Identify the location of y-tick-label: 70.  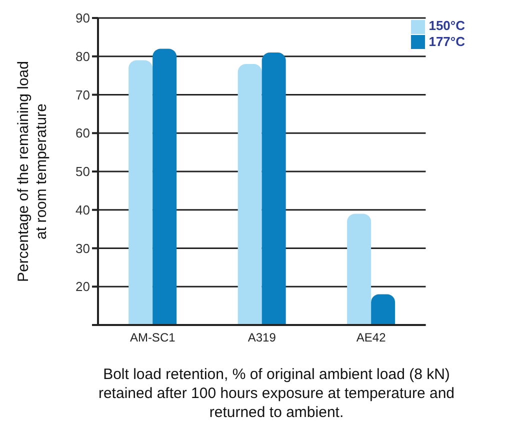
(83, 94).